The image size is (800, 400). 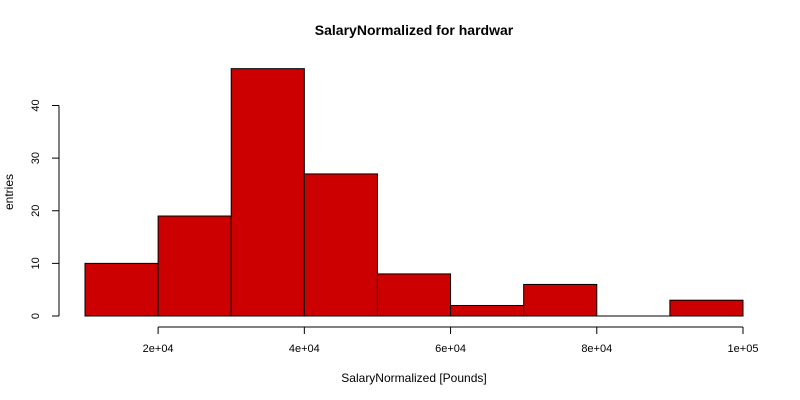 I want to click on x-tick-label: 4e+04, so click(x=304, y=349).